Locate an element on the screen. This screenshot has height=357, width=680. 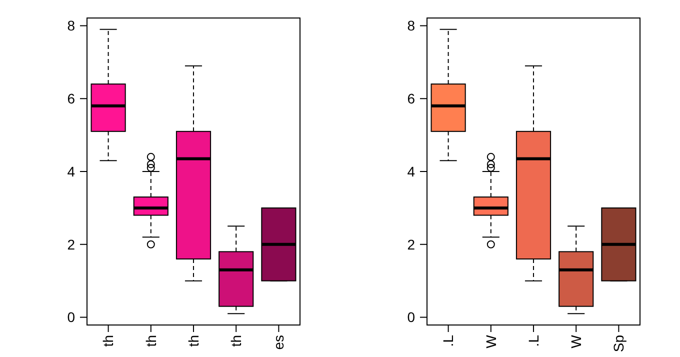
x-tick-label: es is located at coordinates (278, 342).